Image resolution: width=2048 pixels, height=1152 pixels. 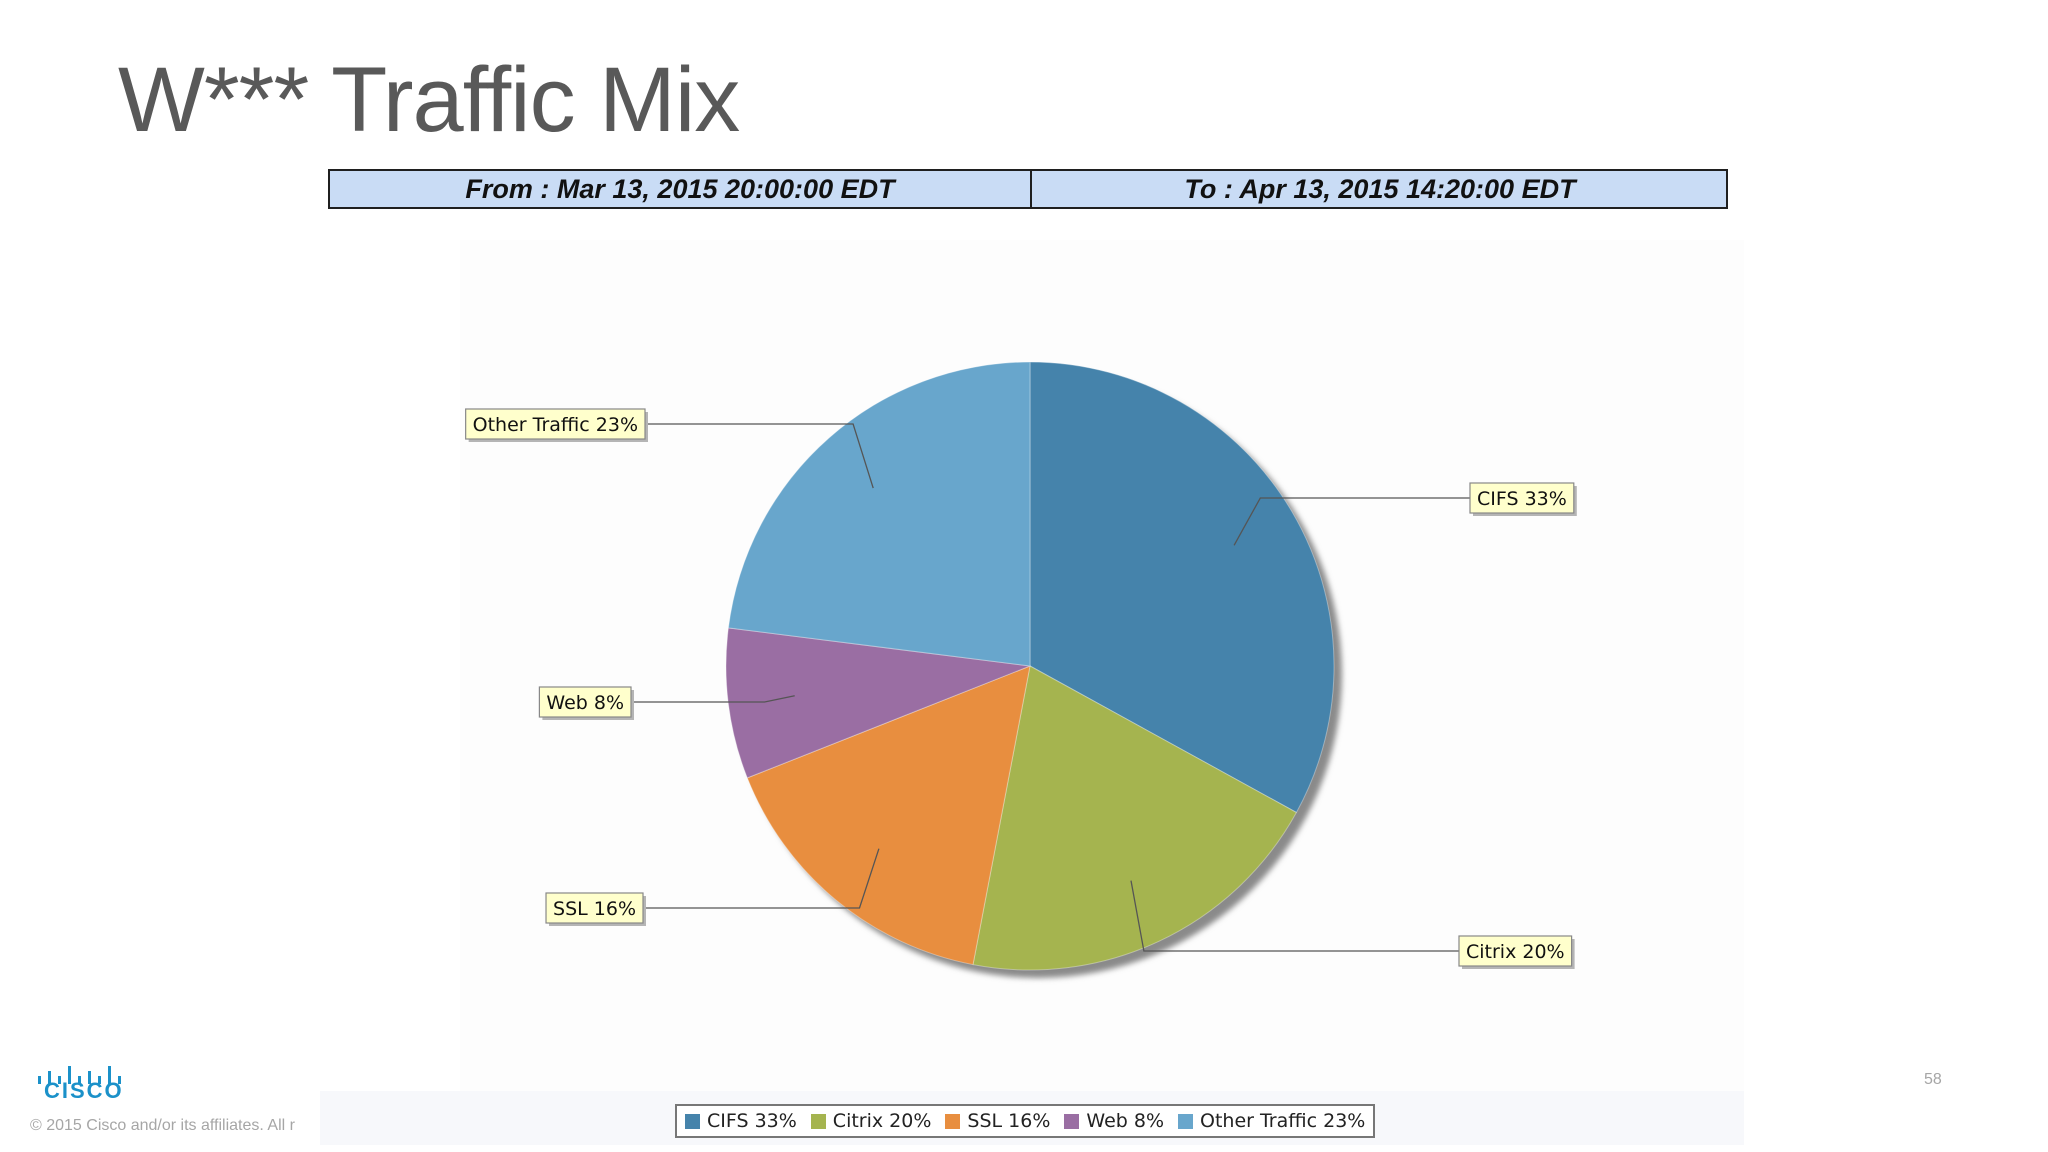 What do you see at coordinates (429, 100) in the screenshot?
I see `slide-title: W*** Traffic Mix` at bounding box center [429, 100].